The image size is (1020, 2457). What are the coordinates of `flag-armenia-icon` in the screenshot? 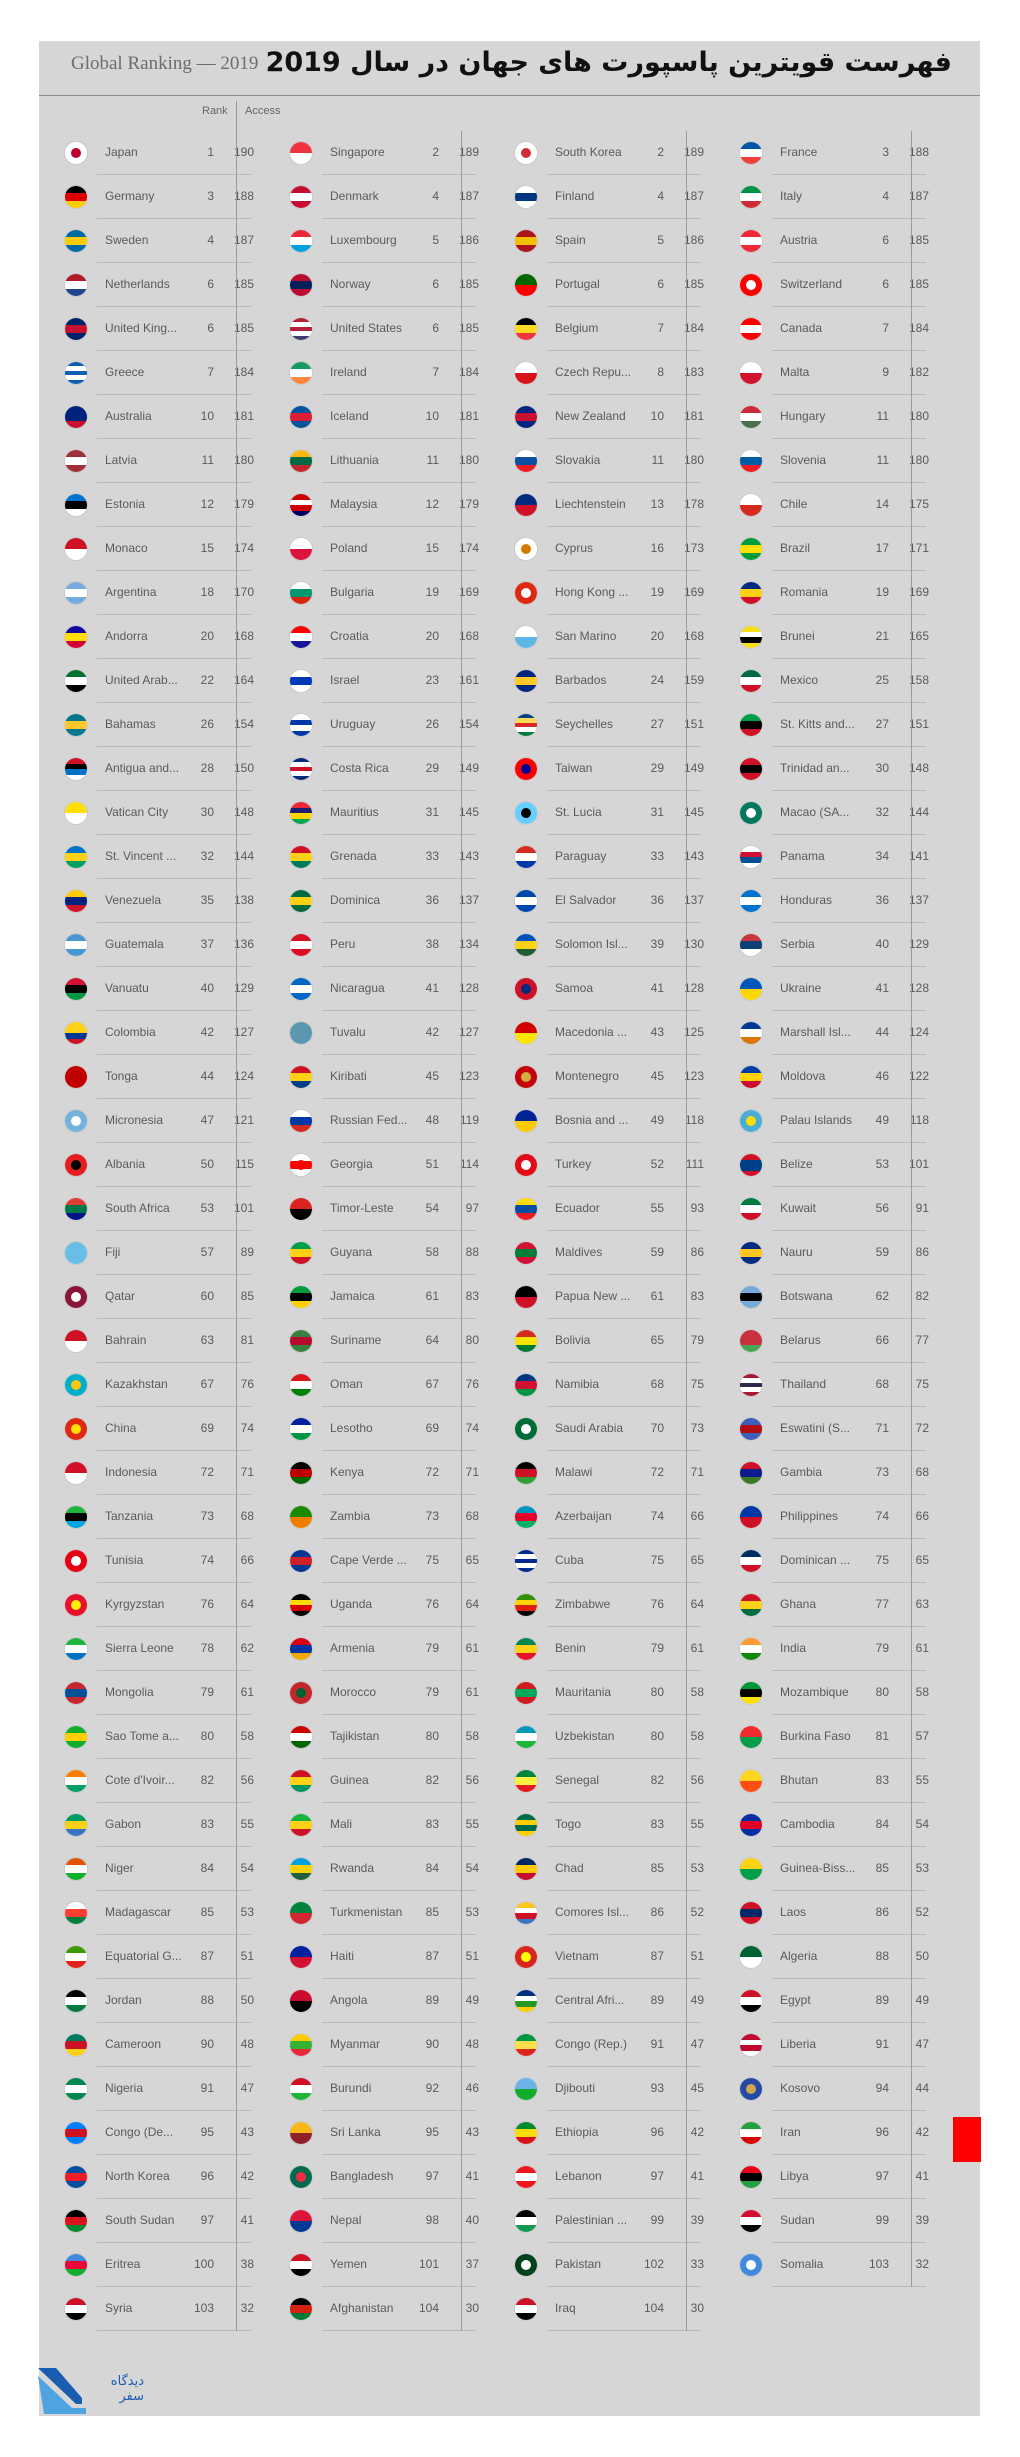 It's located at (301, 1649).